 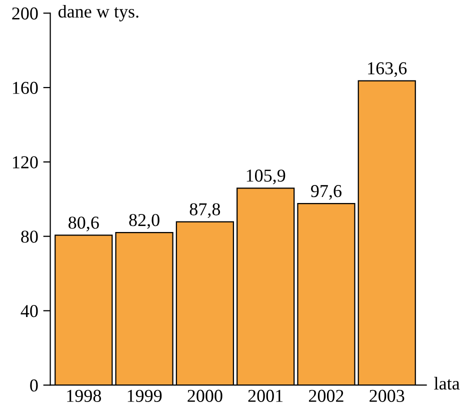 I want to click on x-tick-label: 1998, so click(x=84, y=396).